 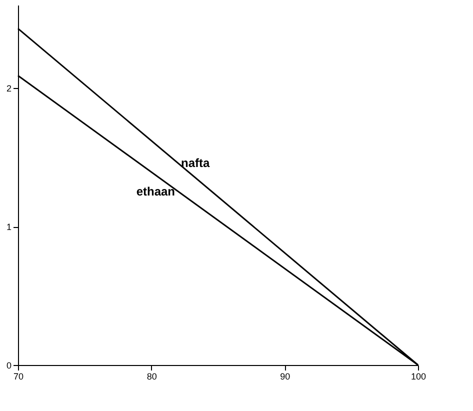 I want to click on y-tick-label: 0, so click(x=9, y=365).